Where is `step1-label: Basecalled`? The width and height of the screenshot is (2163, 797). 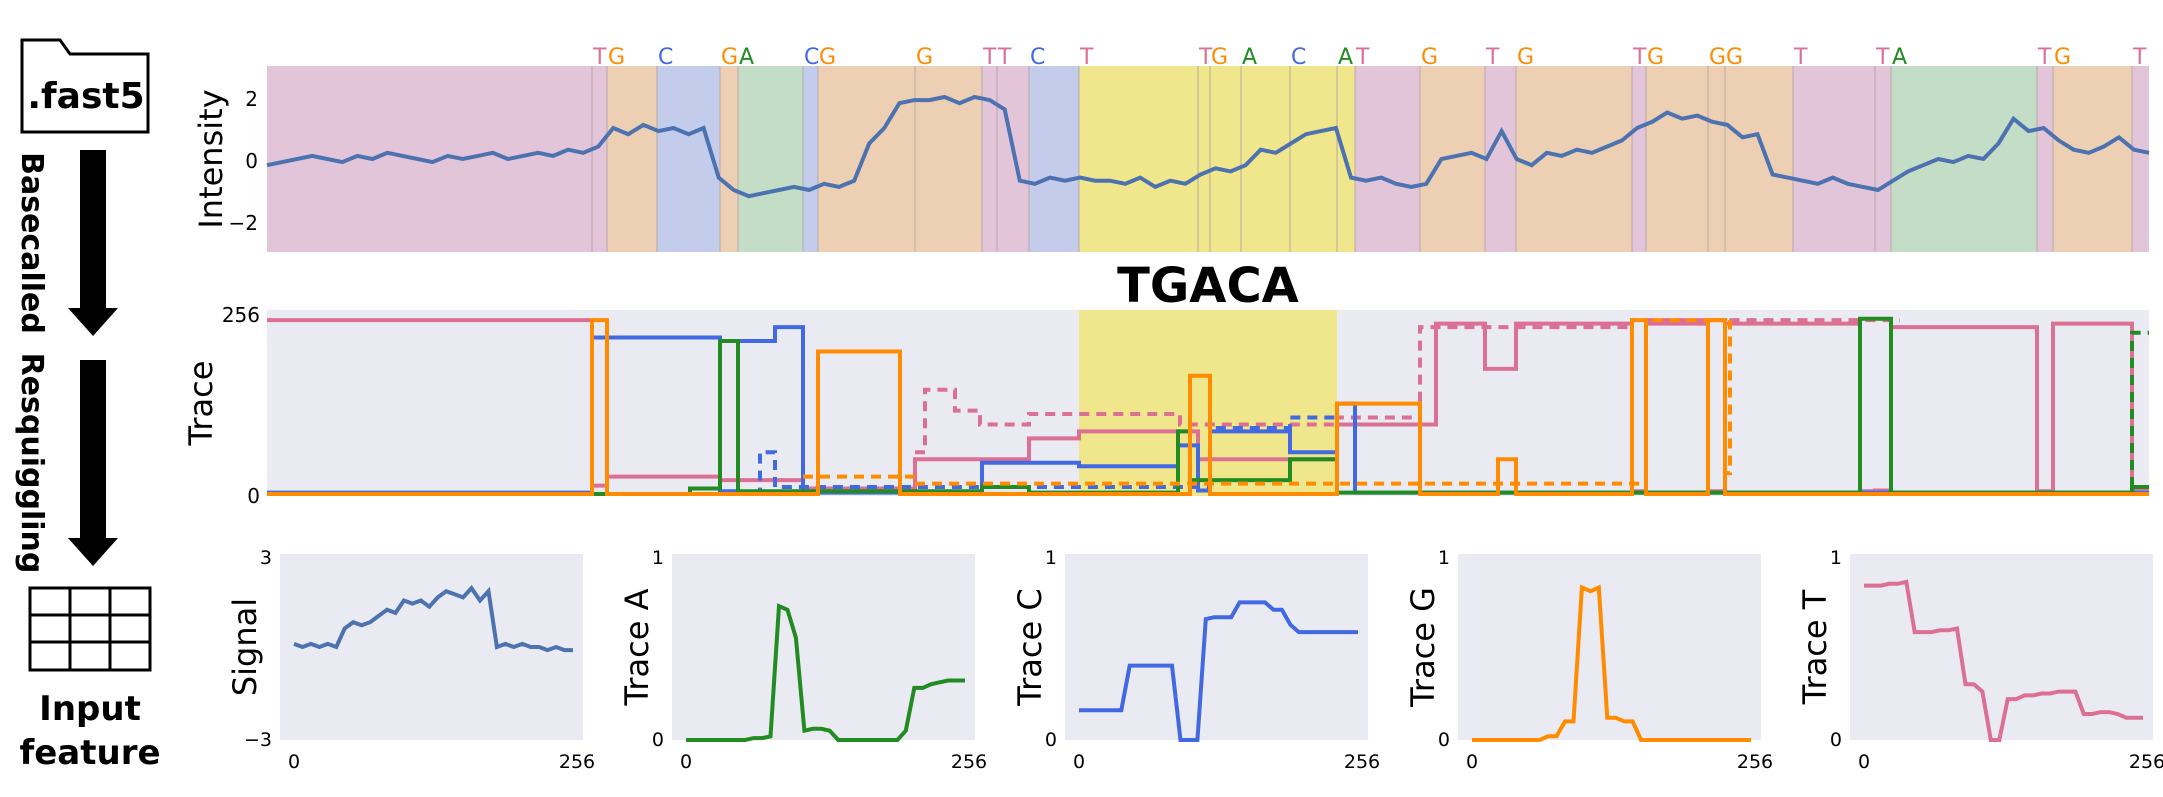
step1-label: Basecalled is located at coordinates (31, 243).